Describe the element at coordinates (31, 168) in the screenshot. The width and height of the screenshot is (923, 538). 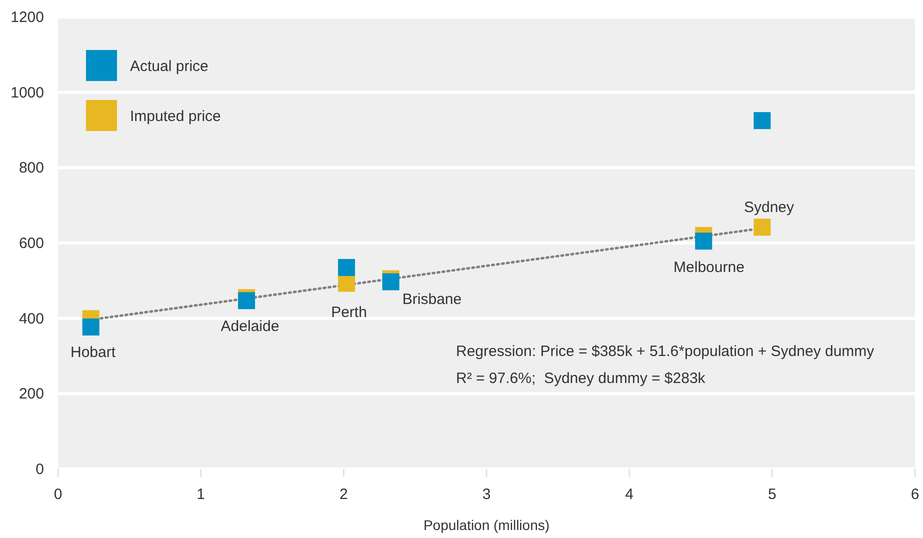
I see `y-tick-label: 800` at that location.